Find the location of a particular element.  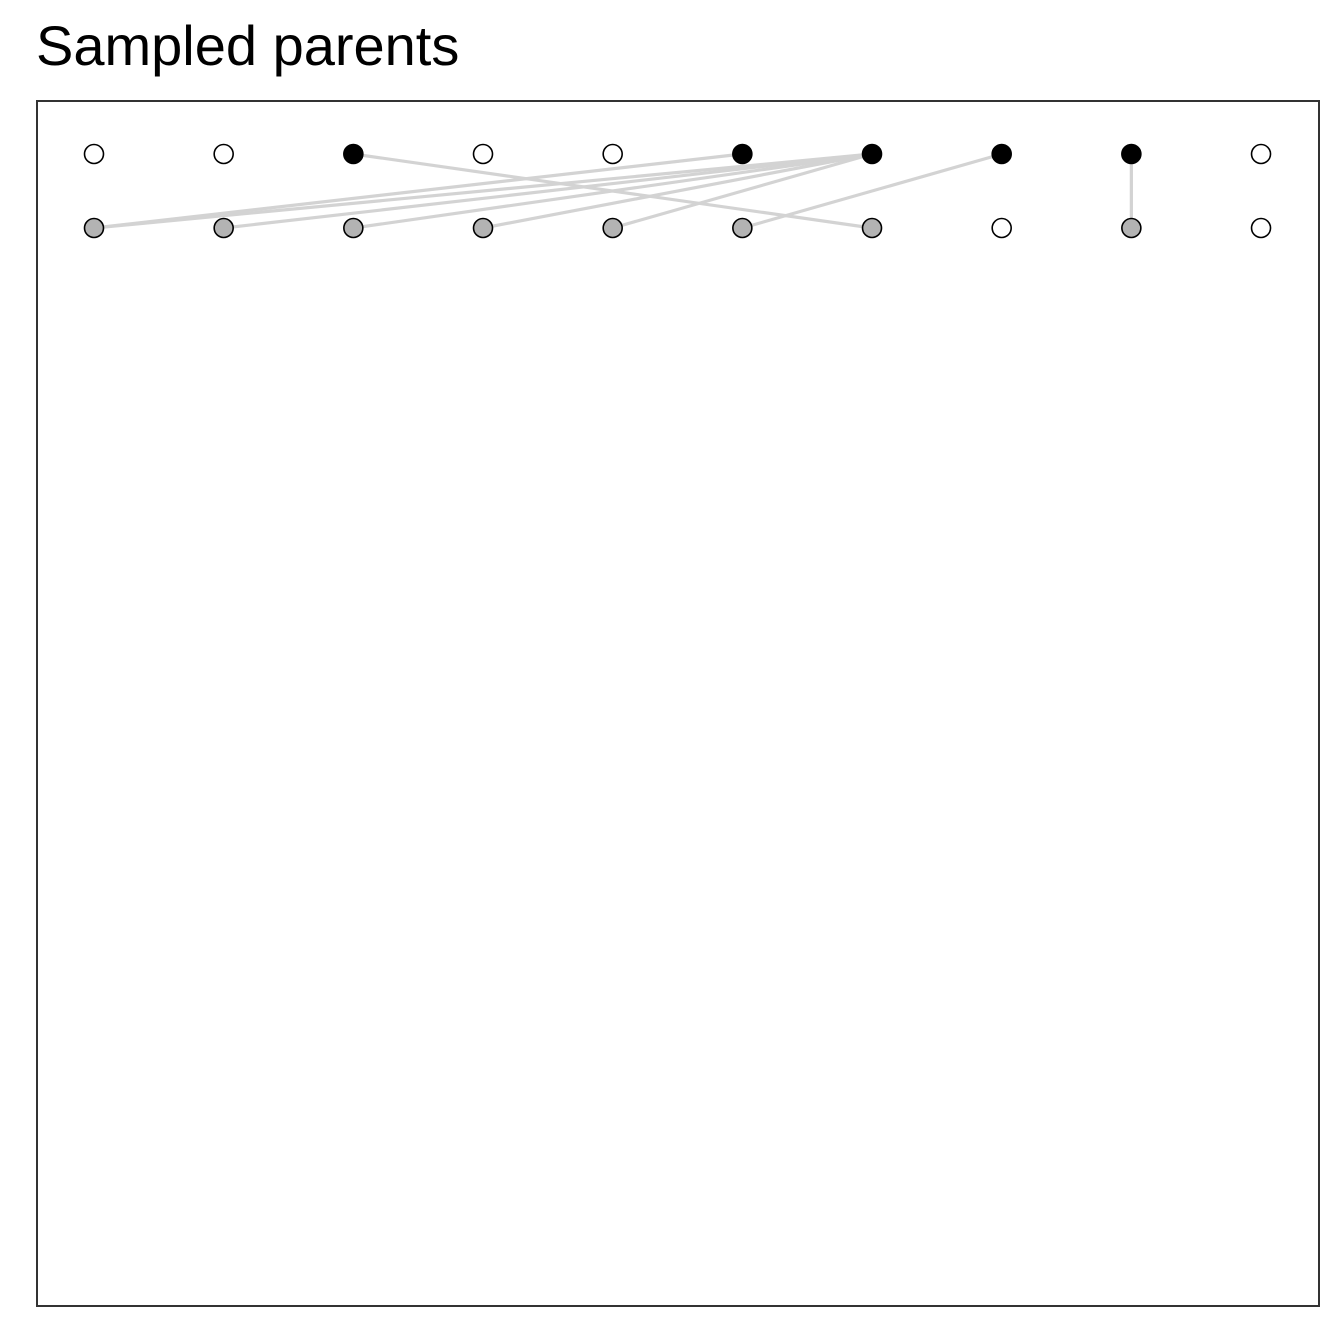

parent-nodes is located at coordinates (677, 154).